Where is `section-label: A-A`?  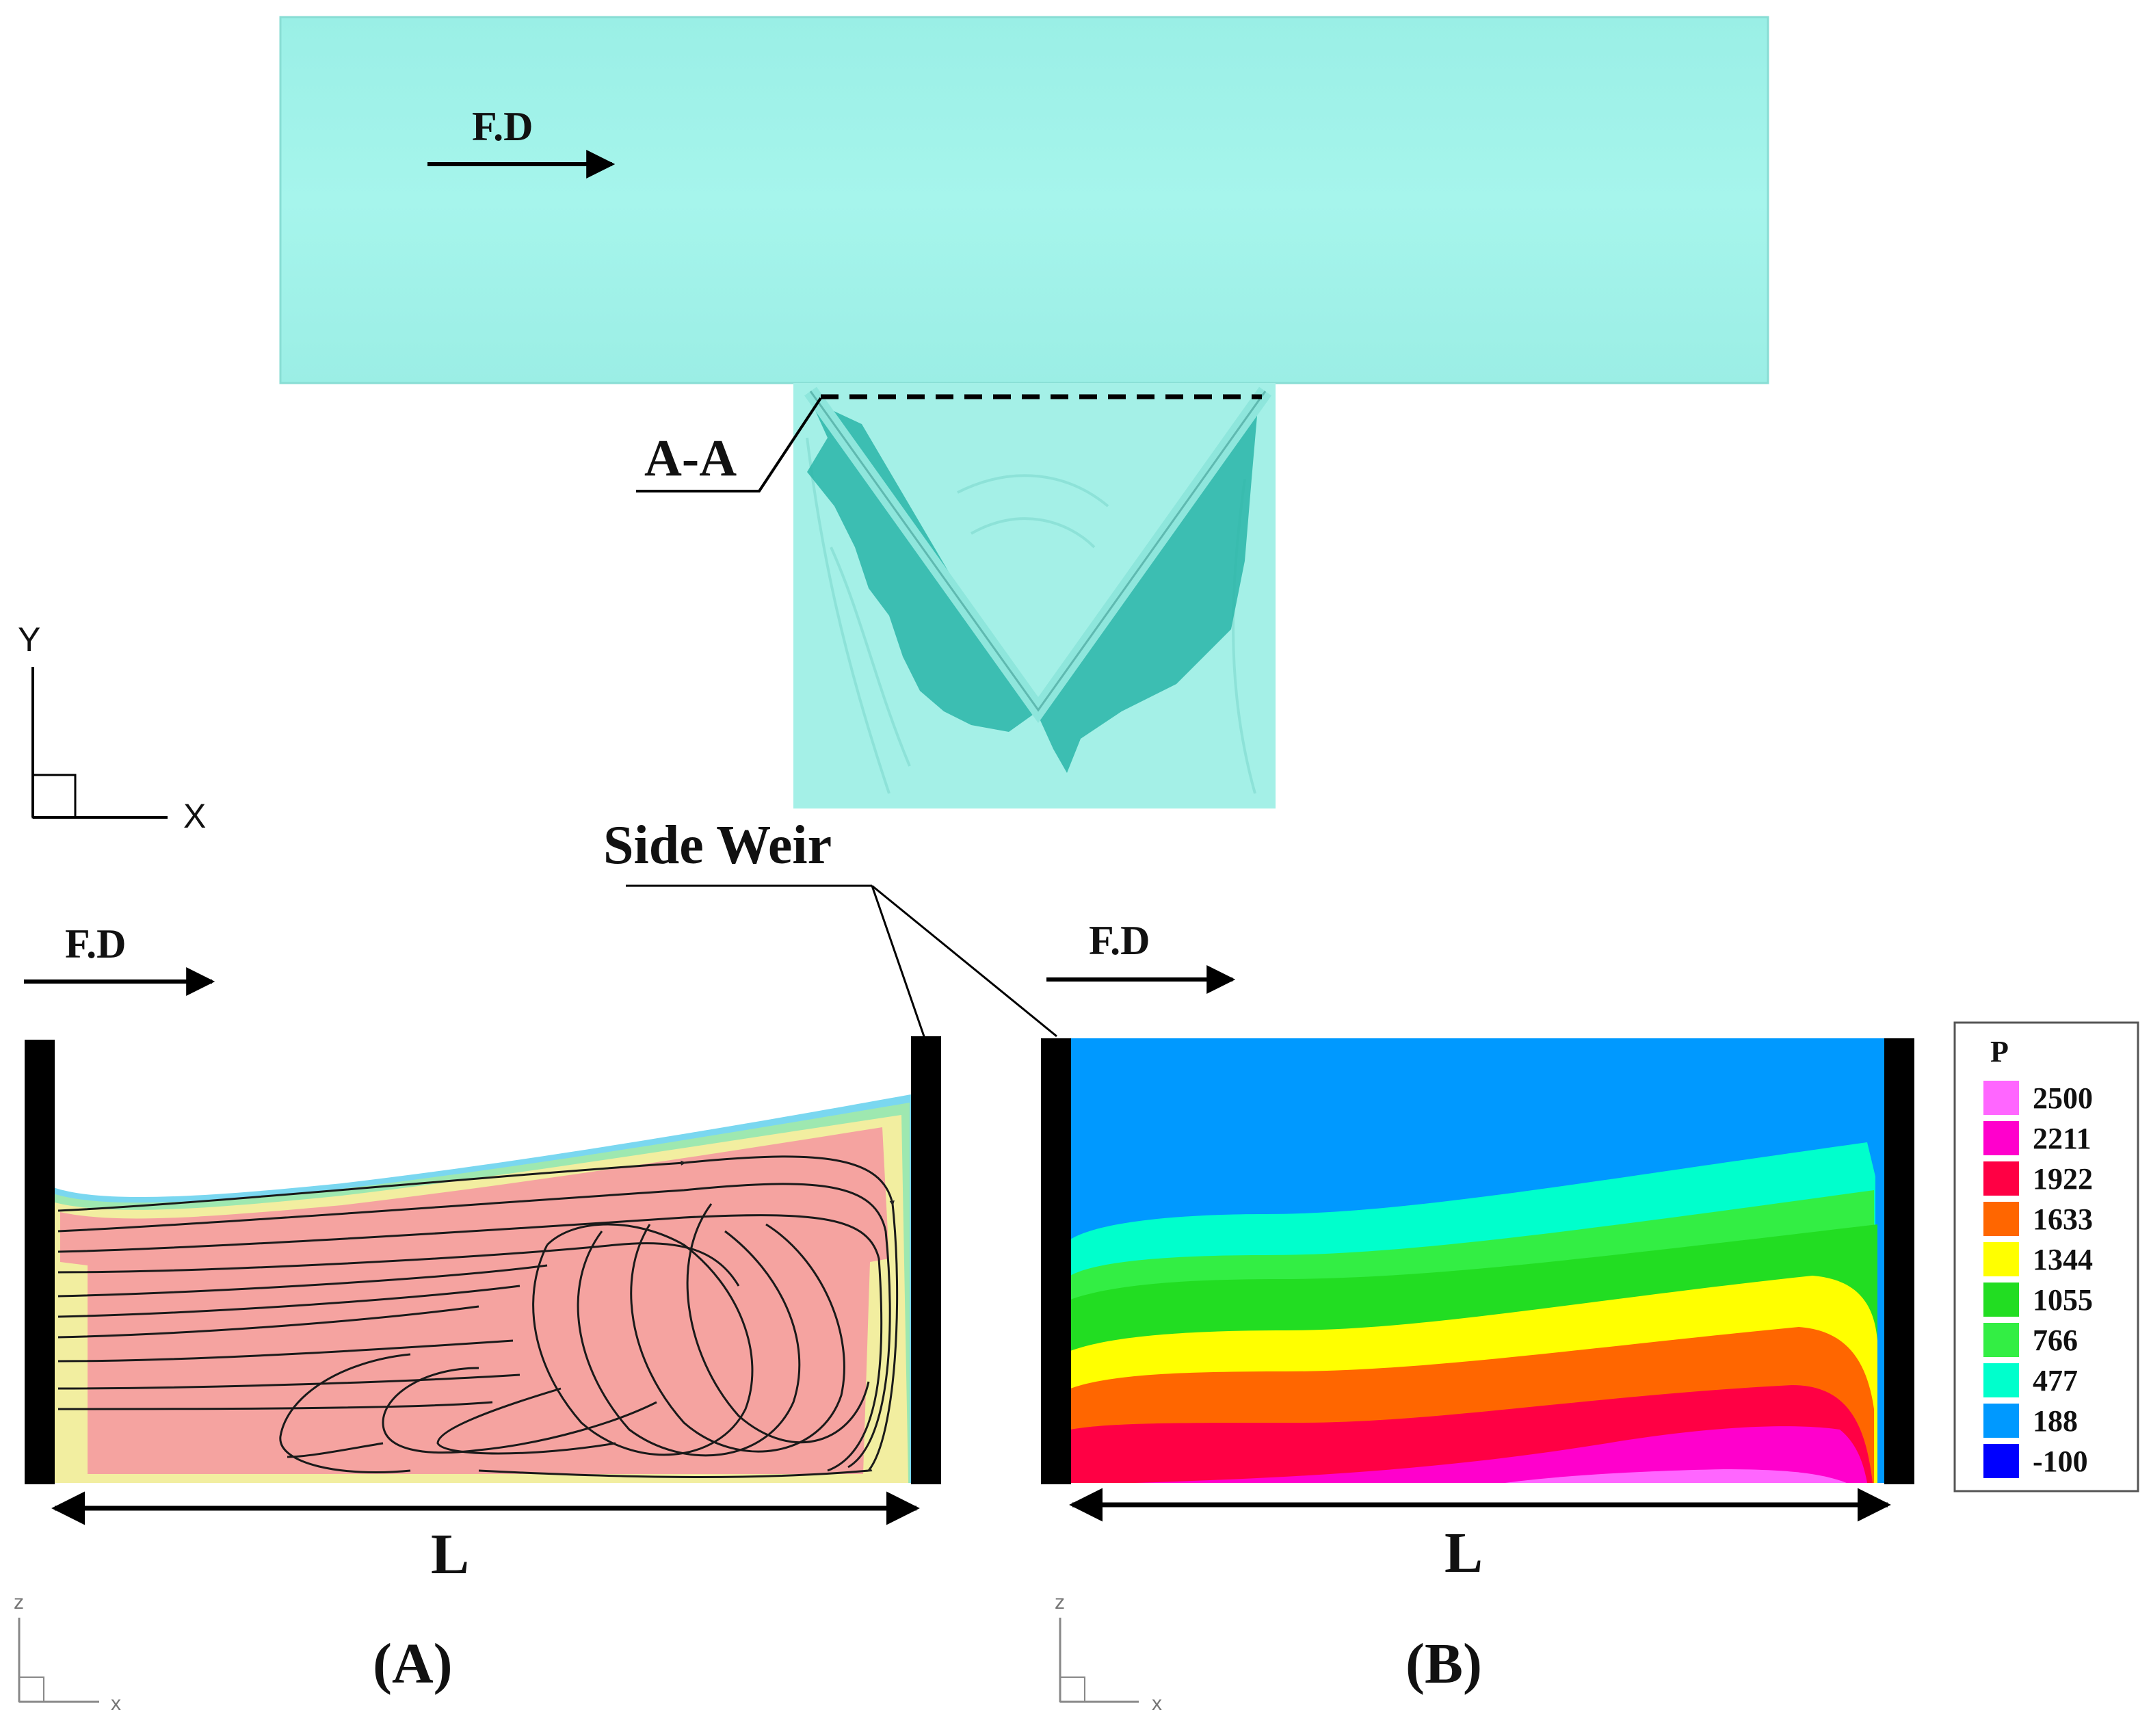
section-label: A-A is located at coordinates (691, 458).